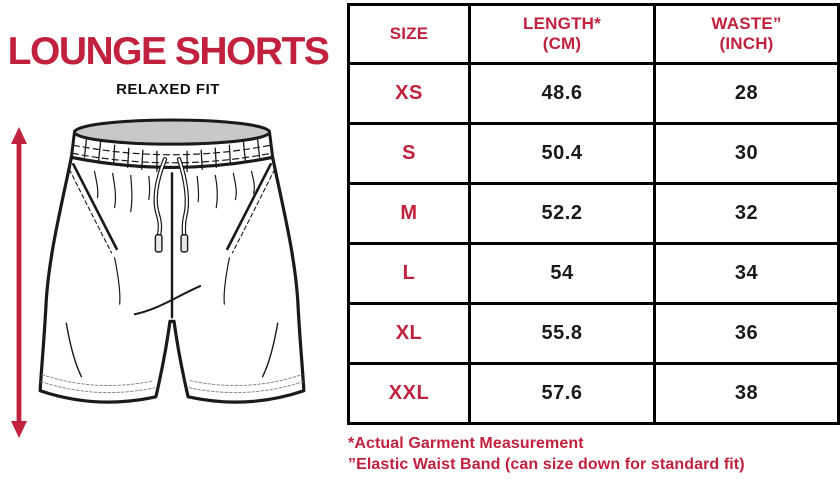 The width and height of the screenshot is (840, 495). What do you see at coordinates (168, 51) in the screenshot?
I see `product-title: LOUNGE SHORTS` at bounding box center [168, 51].